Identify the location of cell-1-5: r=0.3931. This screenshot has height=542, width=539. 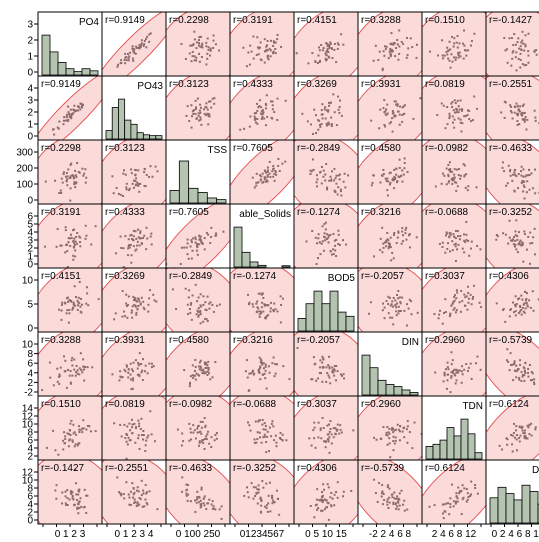
(390, 108).